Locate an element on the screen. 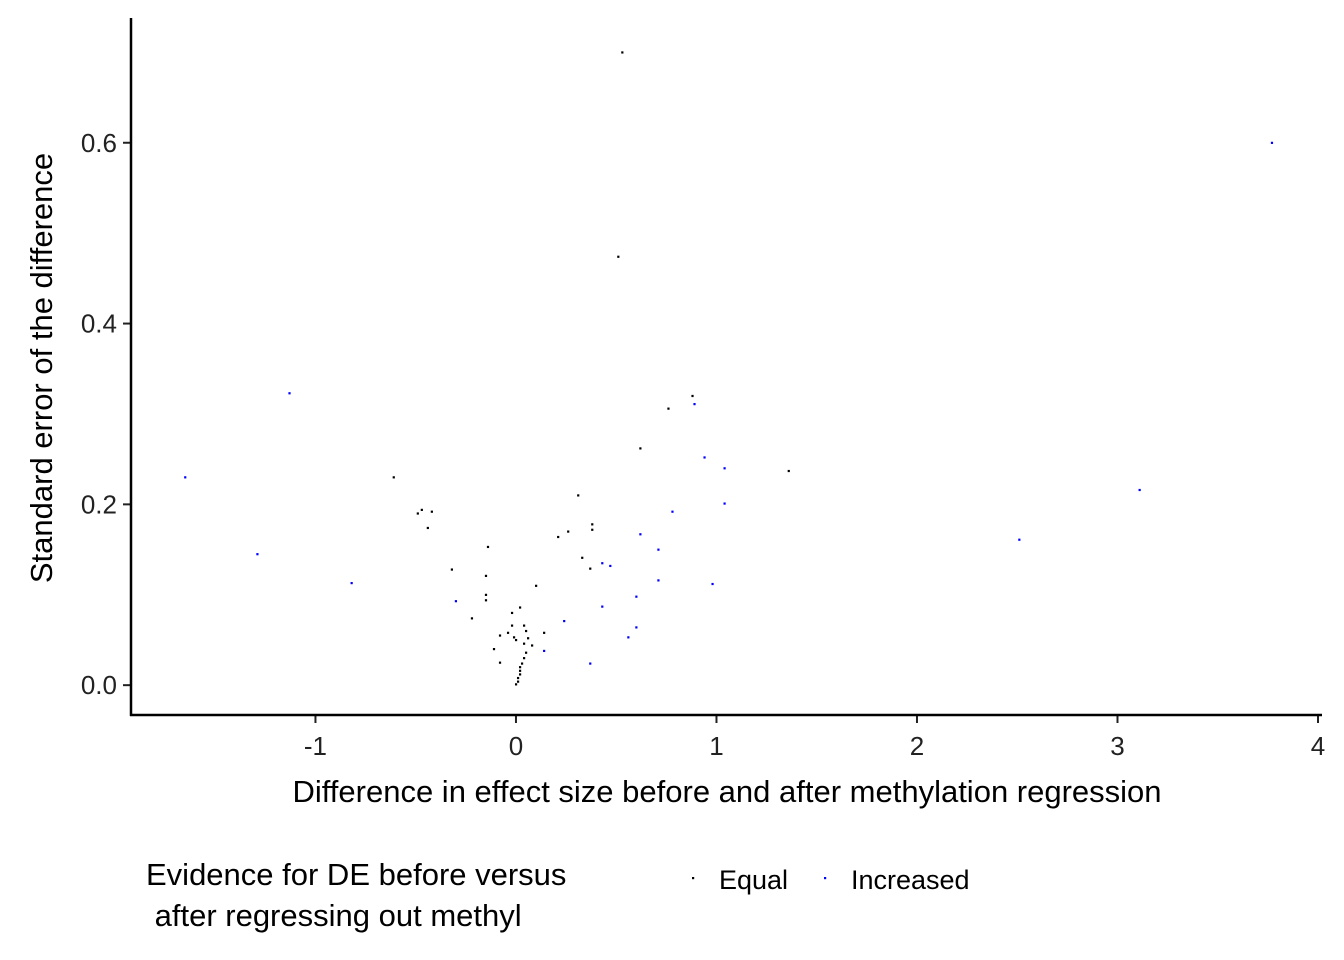 The image size is (1344, 960). legend-label: Equal is located at coordinates (753, 880).